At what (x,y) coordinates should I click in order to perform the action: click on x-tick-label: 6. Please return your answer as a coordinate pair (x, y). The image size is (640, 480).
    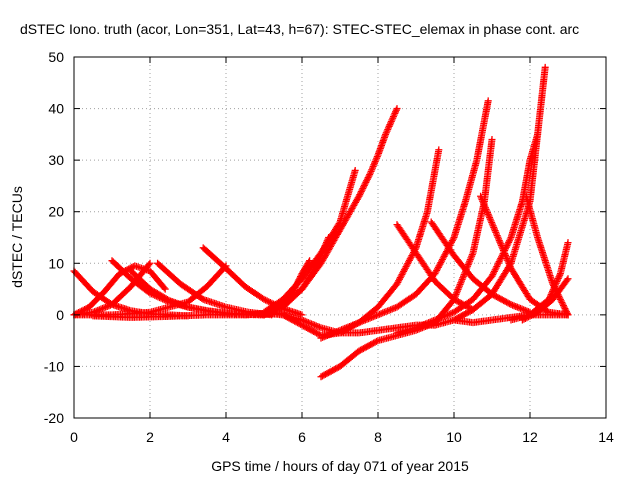
    Looking at the image, I should click on (302, 437).